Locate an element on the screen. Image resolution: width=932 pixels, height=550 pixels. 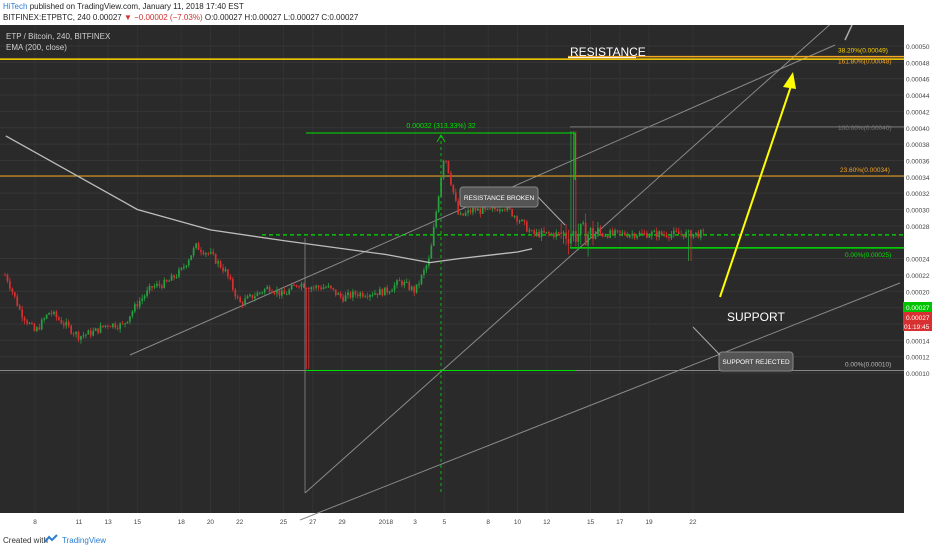
x-tick-label: 10 is located at coordinates (518, 522).